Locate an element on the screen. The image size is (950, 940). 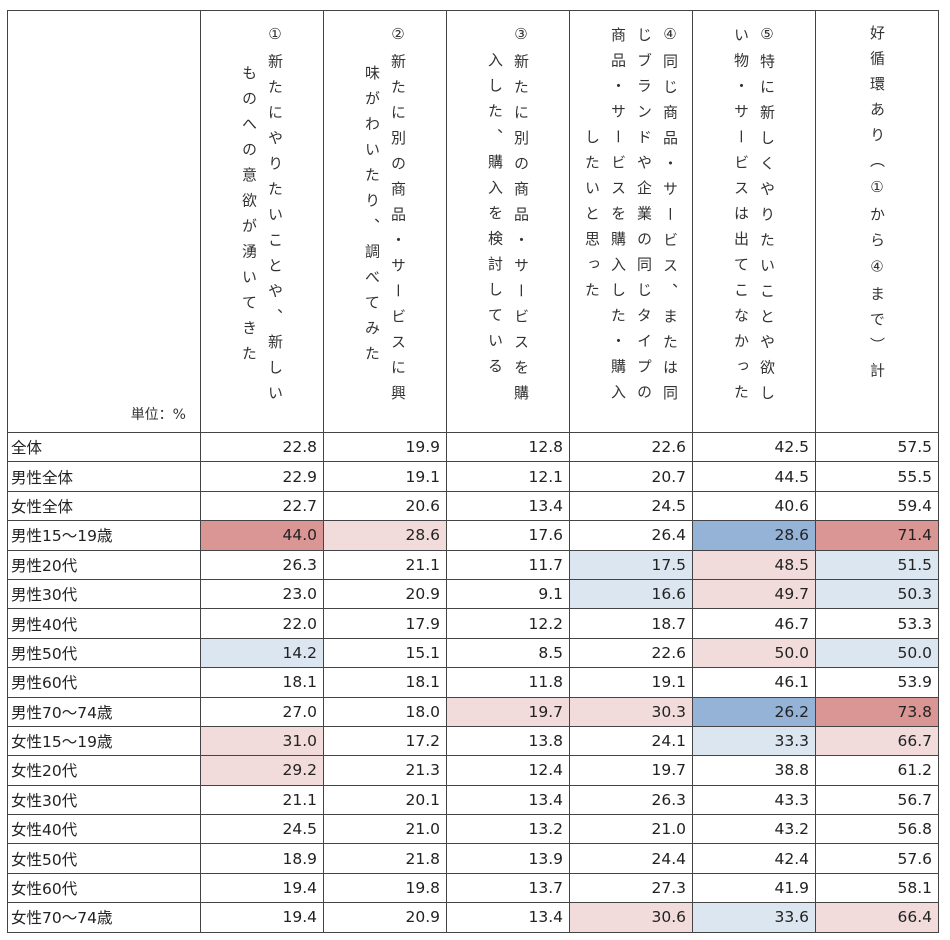
row-label: 女性30代 is located at coordinates (104, 800).